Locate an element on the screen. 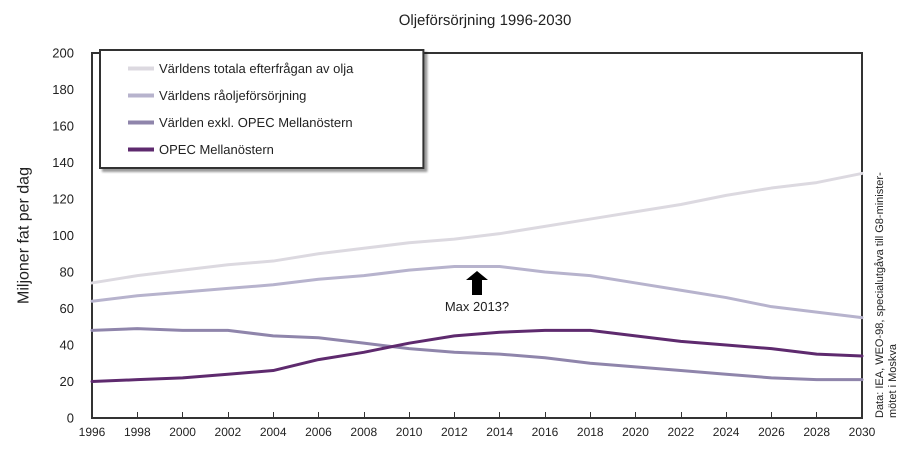 The height and width of the screenshot is (455, 897). y-tick-label: 160 is located at coordinates (63, 126).